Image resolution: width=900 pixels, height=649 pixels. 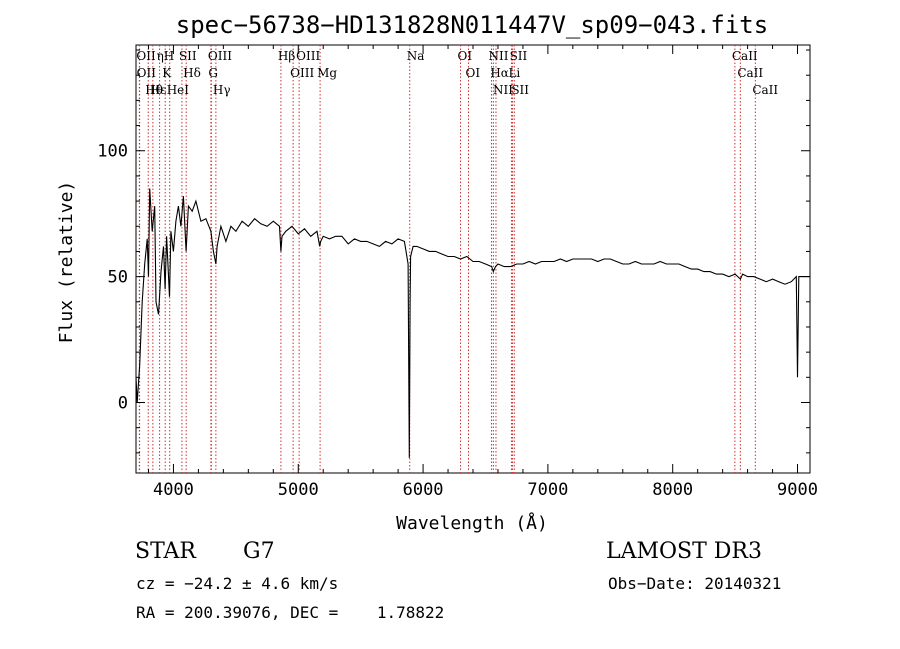 What do you see at coordinates (298, 490) in the screenshot?
I see `x-tick-label: 5000` at bounding box center [298, 490].